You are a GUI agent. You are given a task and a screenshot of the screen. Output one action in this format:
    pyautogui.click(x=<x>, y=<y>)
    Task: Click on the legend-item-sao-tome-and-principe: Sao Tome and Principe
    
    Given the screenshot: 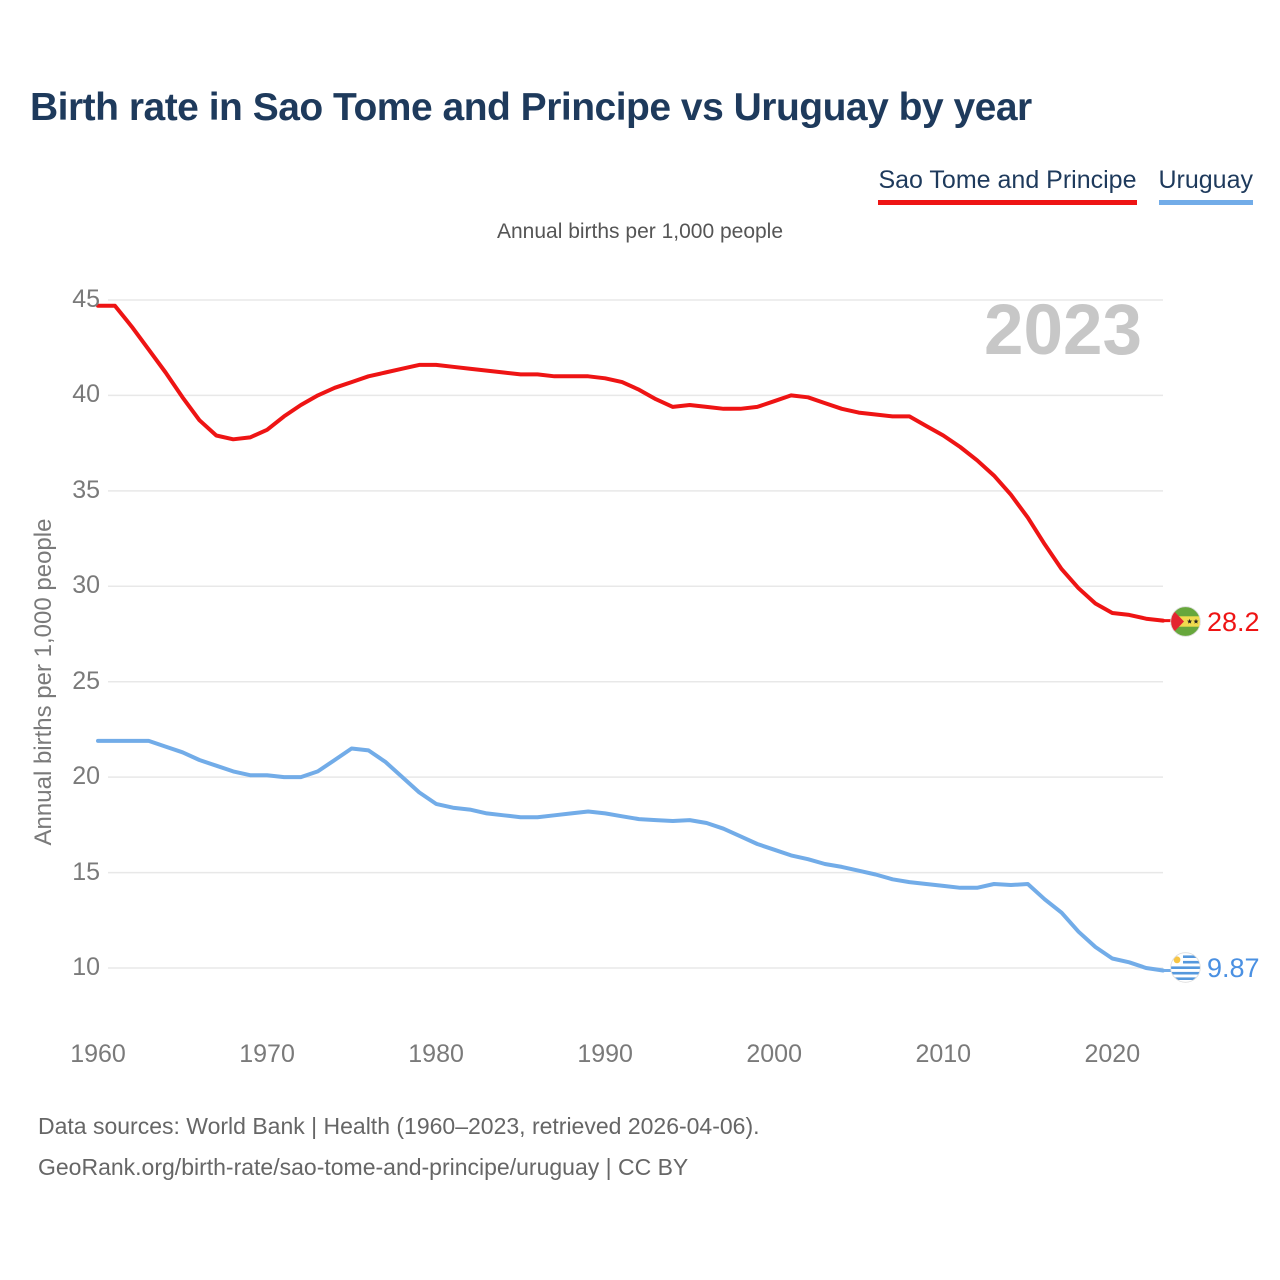 What is the action you would take?
    pyautogui.click(x=1007, y=185)
    